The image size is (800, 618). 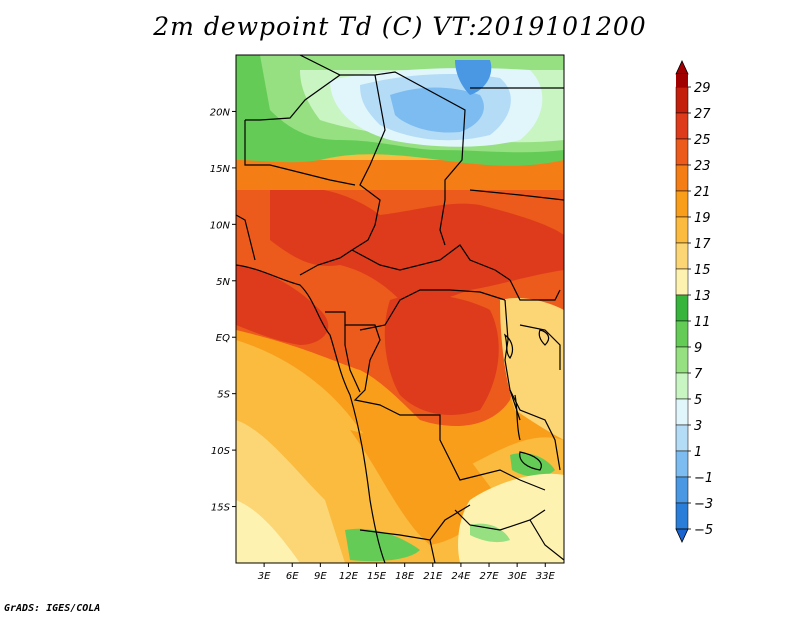 What do you see at coordinates (682, 67) in the screenshot?
I see `colorbar-top-arrow` at bounding box center [682, 67].